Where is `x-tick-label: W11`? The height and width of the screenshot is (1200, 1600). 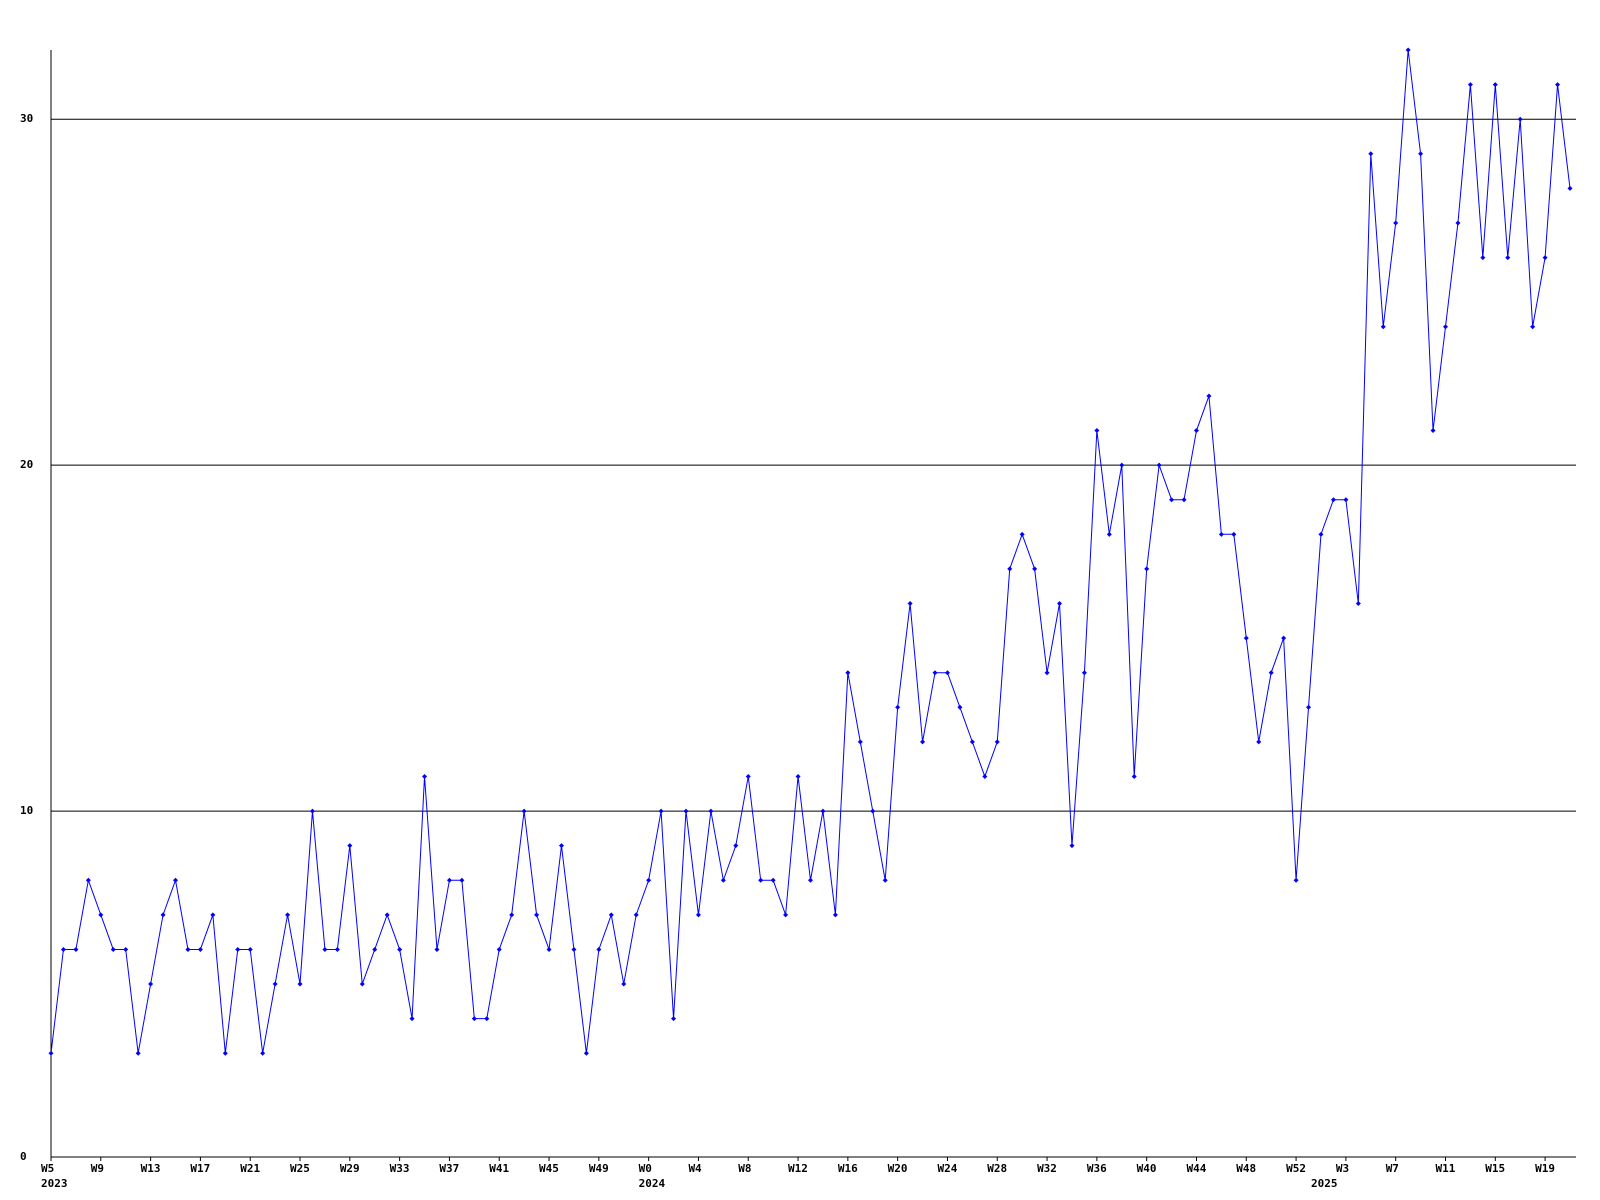 x-tick-label: W11 is located at coordinates (1445, 1168).